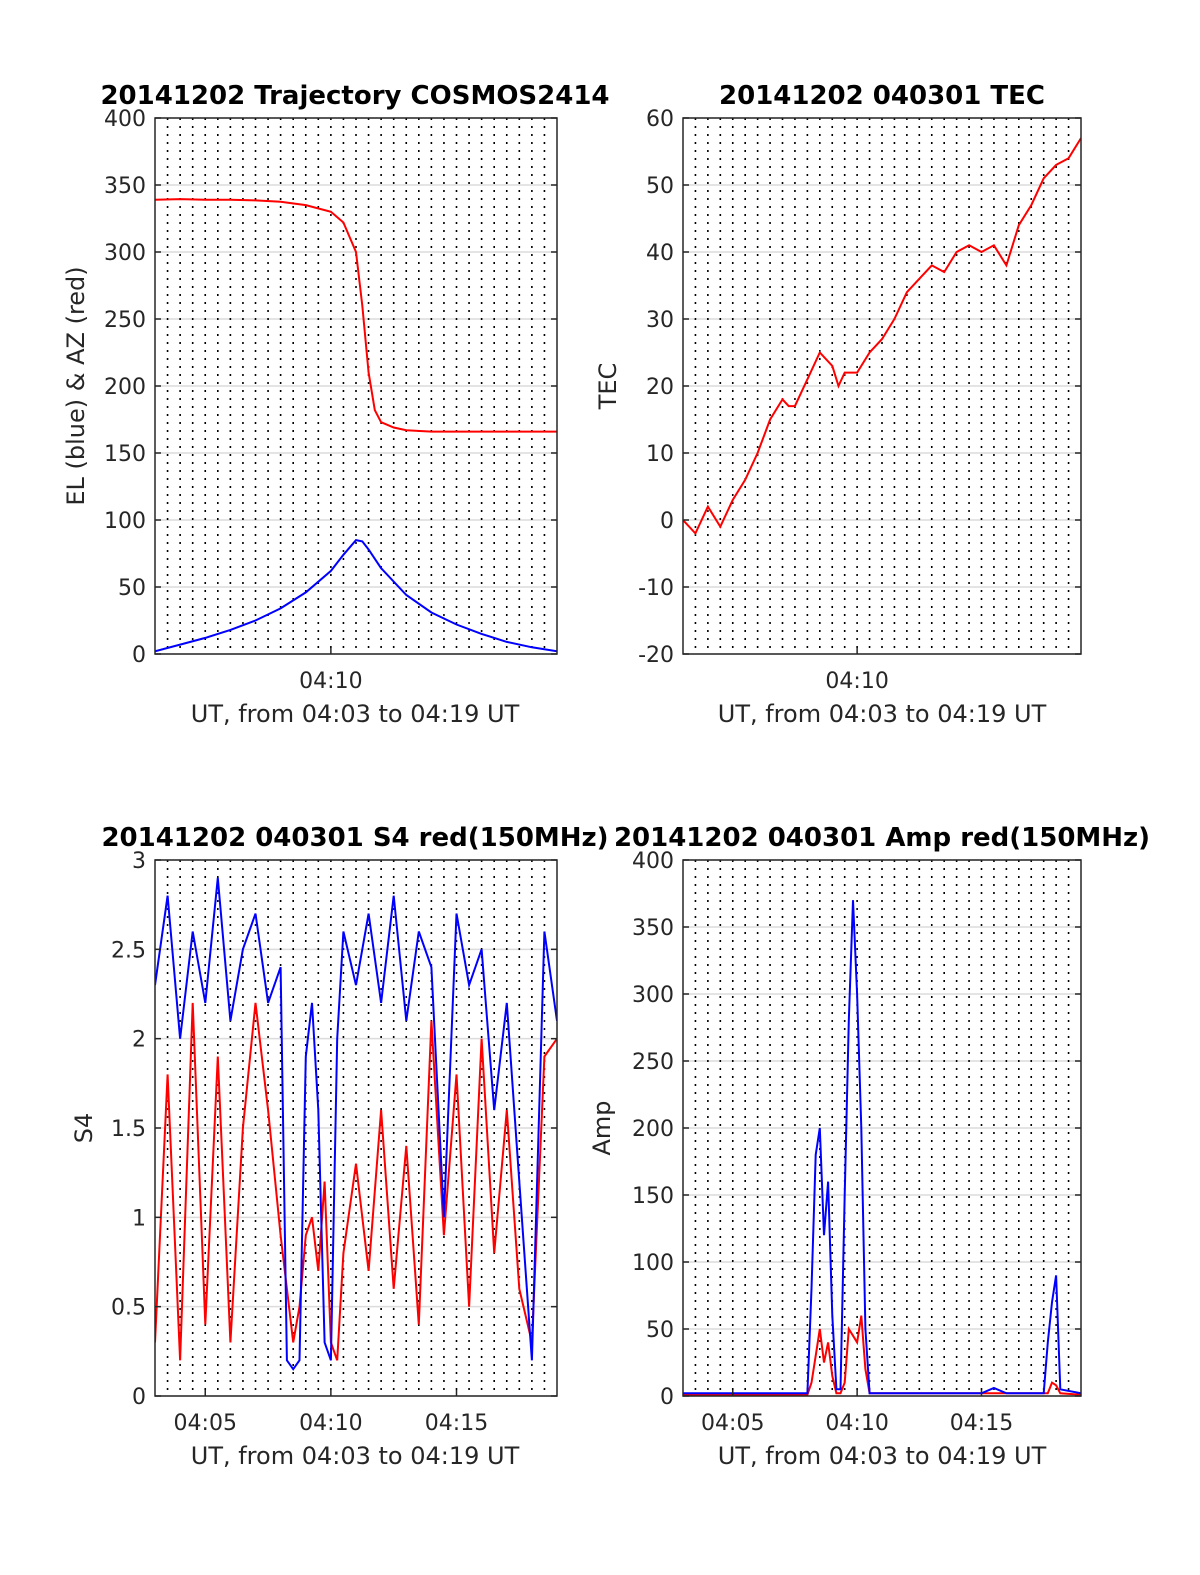  Describe the element at coordinates (608, 387) in the screenshot. I see `y-axis-label: TEC` at that location.